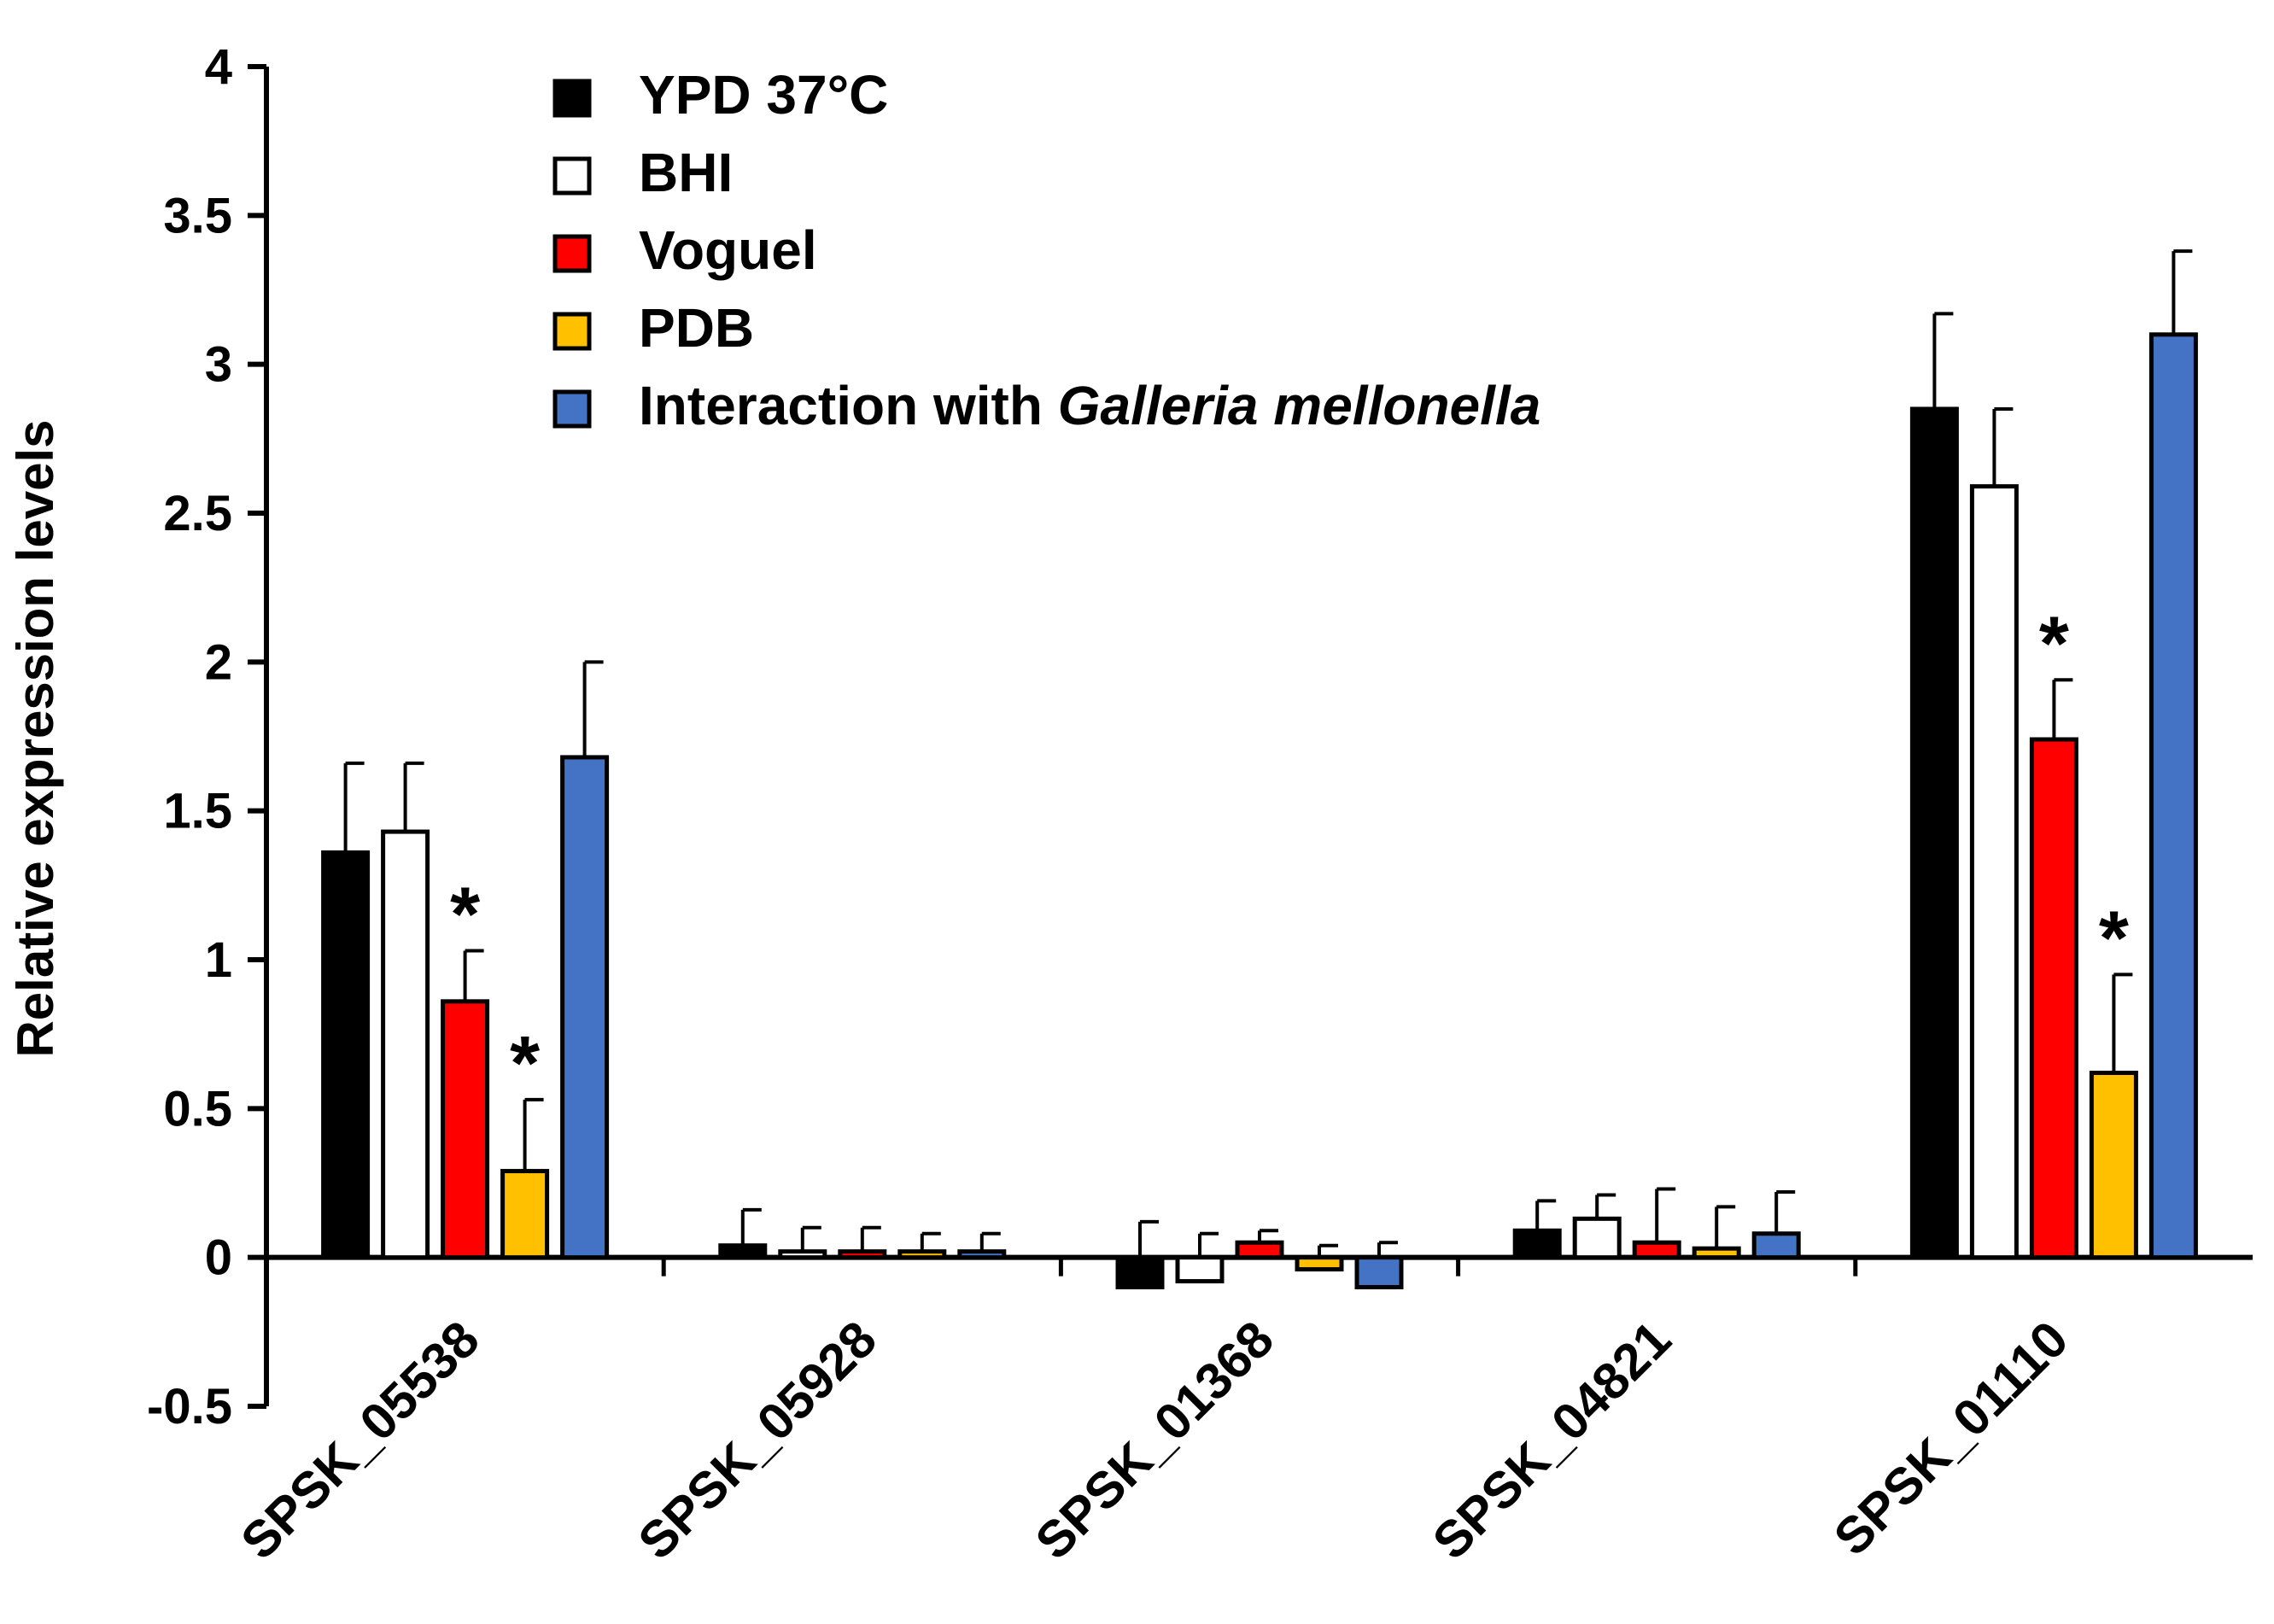 The image size is (2274, 1624). What do you see at coordinates (197, 215) in the screenshot?
I see `y-tick-label: 3.5` at bounding box center [197, 215].